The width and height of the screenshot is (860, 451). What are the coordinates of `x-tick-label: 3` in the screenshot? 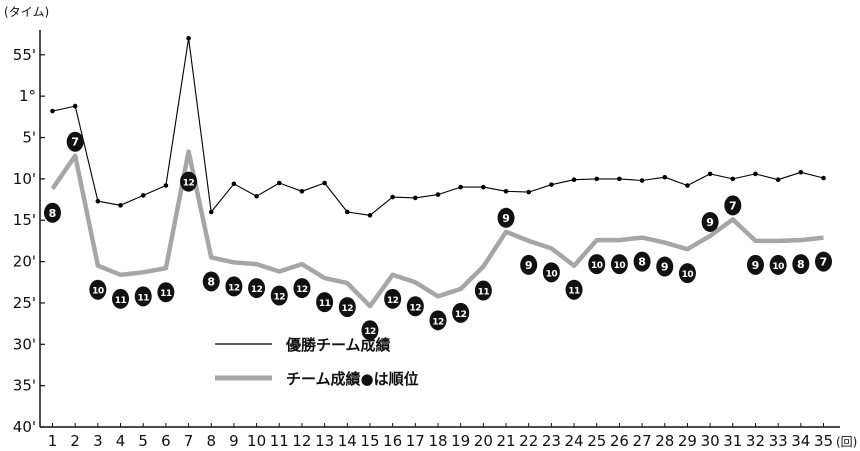 It's located at (98, 441).